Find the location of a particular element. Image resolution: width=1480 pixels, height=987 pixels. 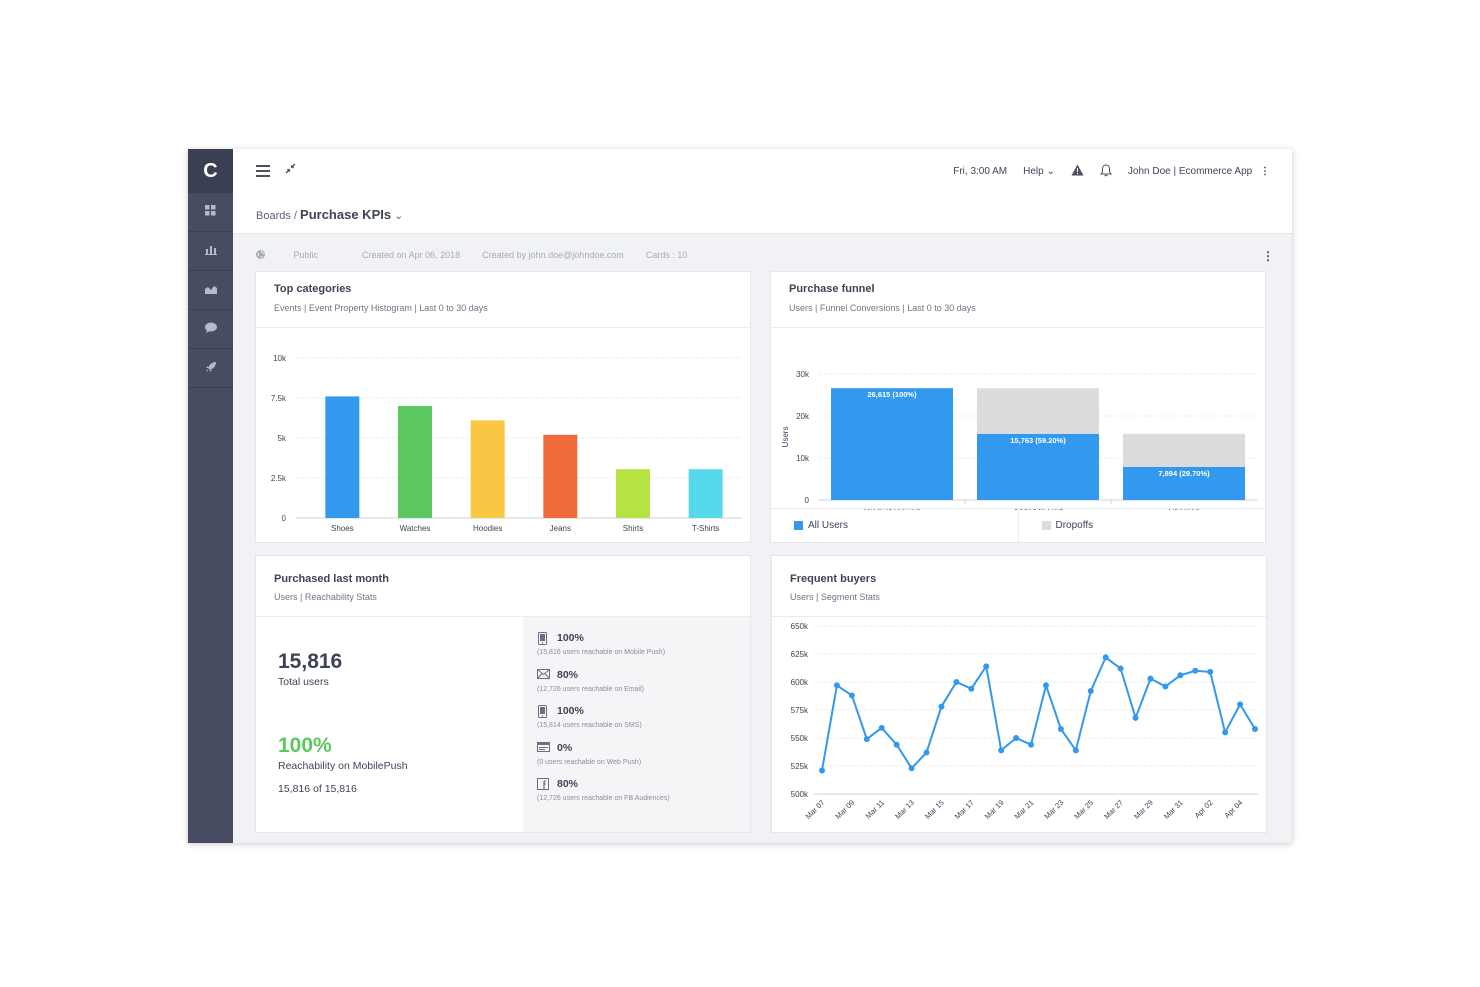

channel-pct: 80% is located at coordinates (568, 784).